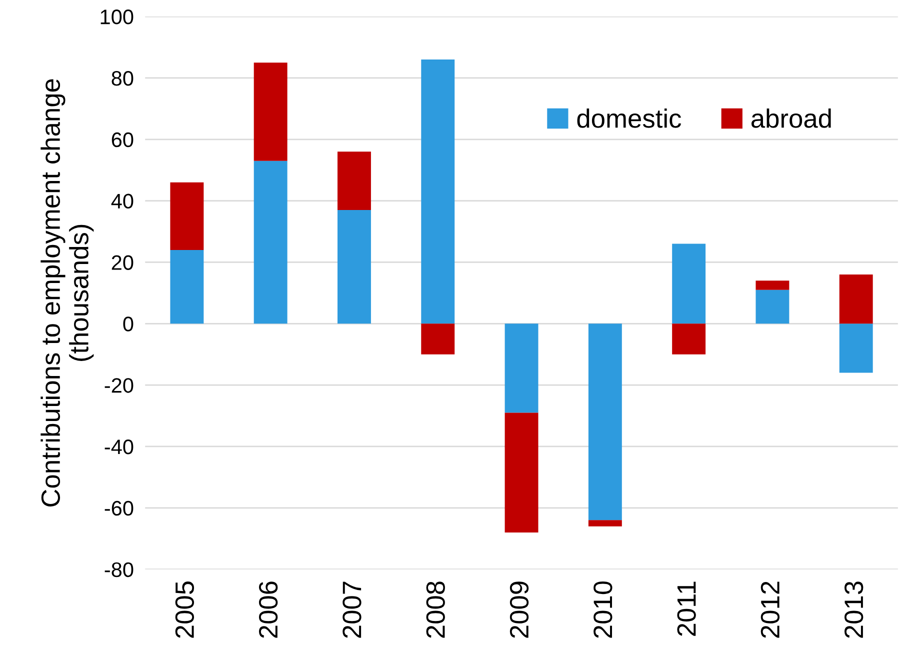 The height and width of the screenshot is (662, 907). I want to click on y-tick-label: 80, so click(123, 78).